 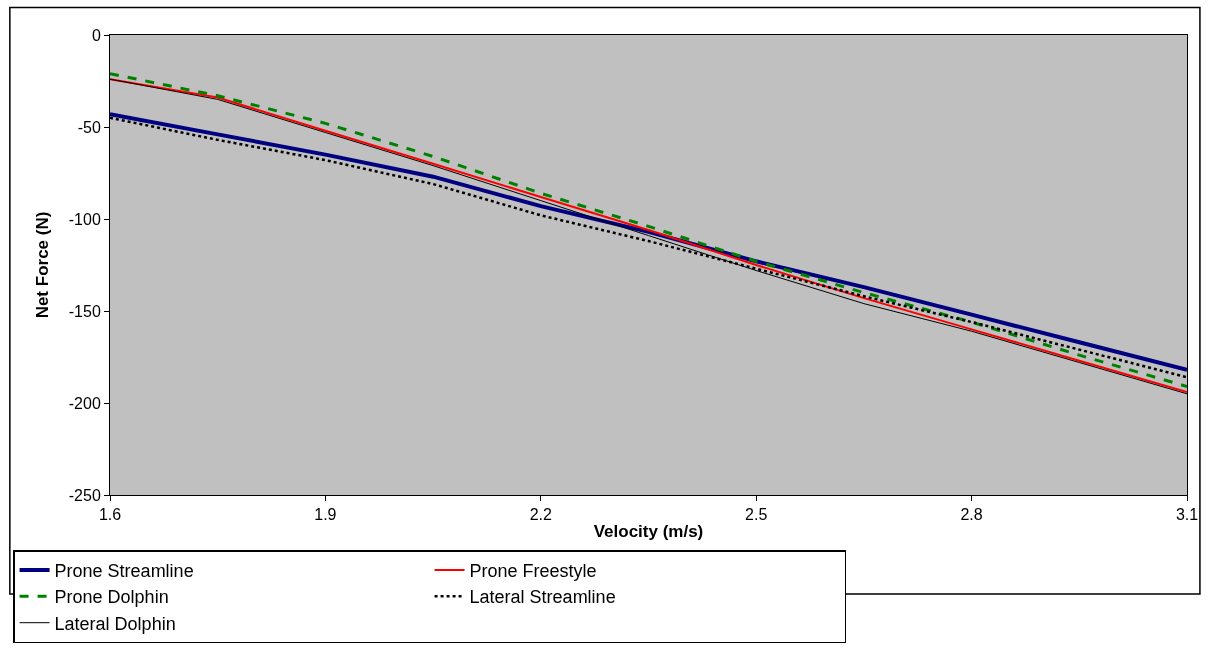 What do you see at coordinates (43, 265) in the screenshot?
I see `y-axis-title: Net Force (N)` at bounding box center [43, 265].